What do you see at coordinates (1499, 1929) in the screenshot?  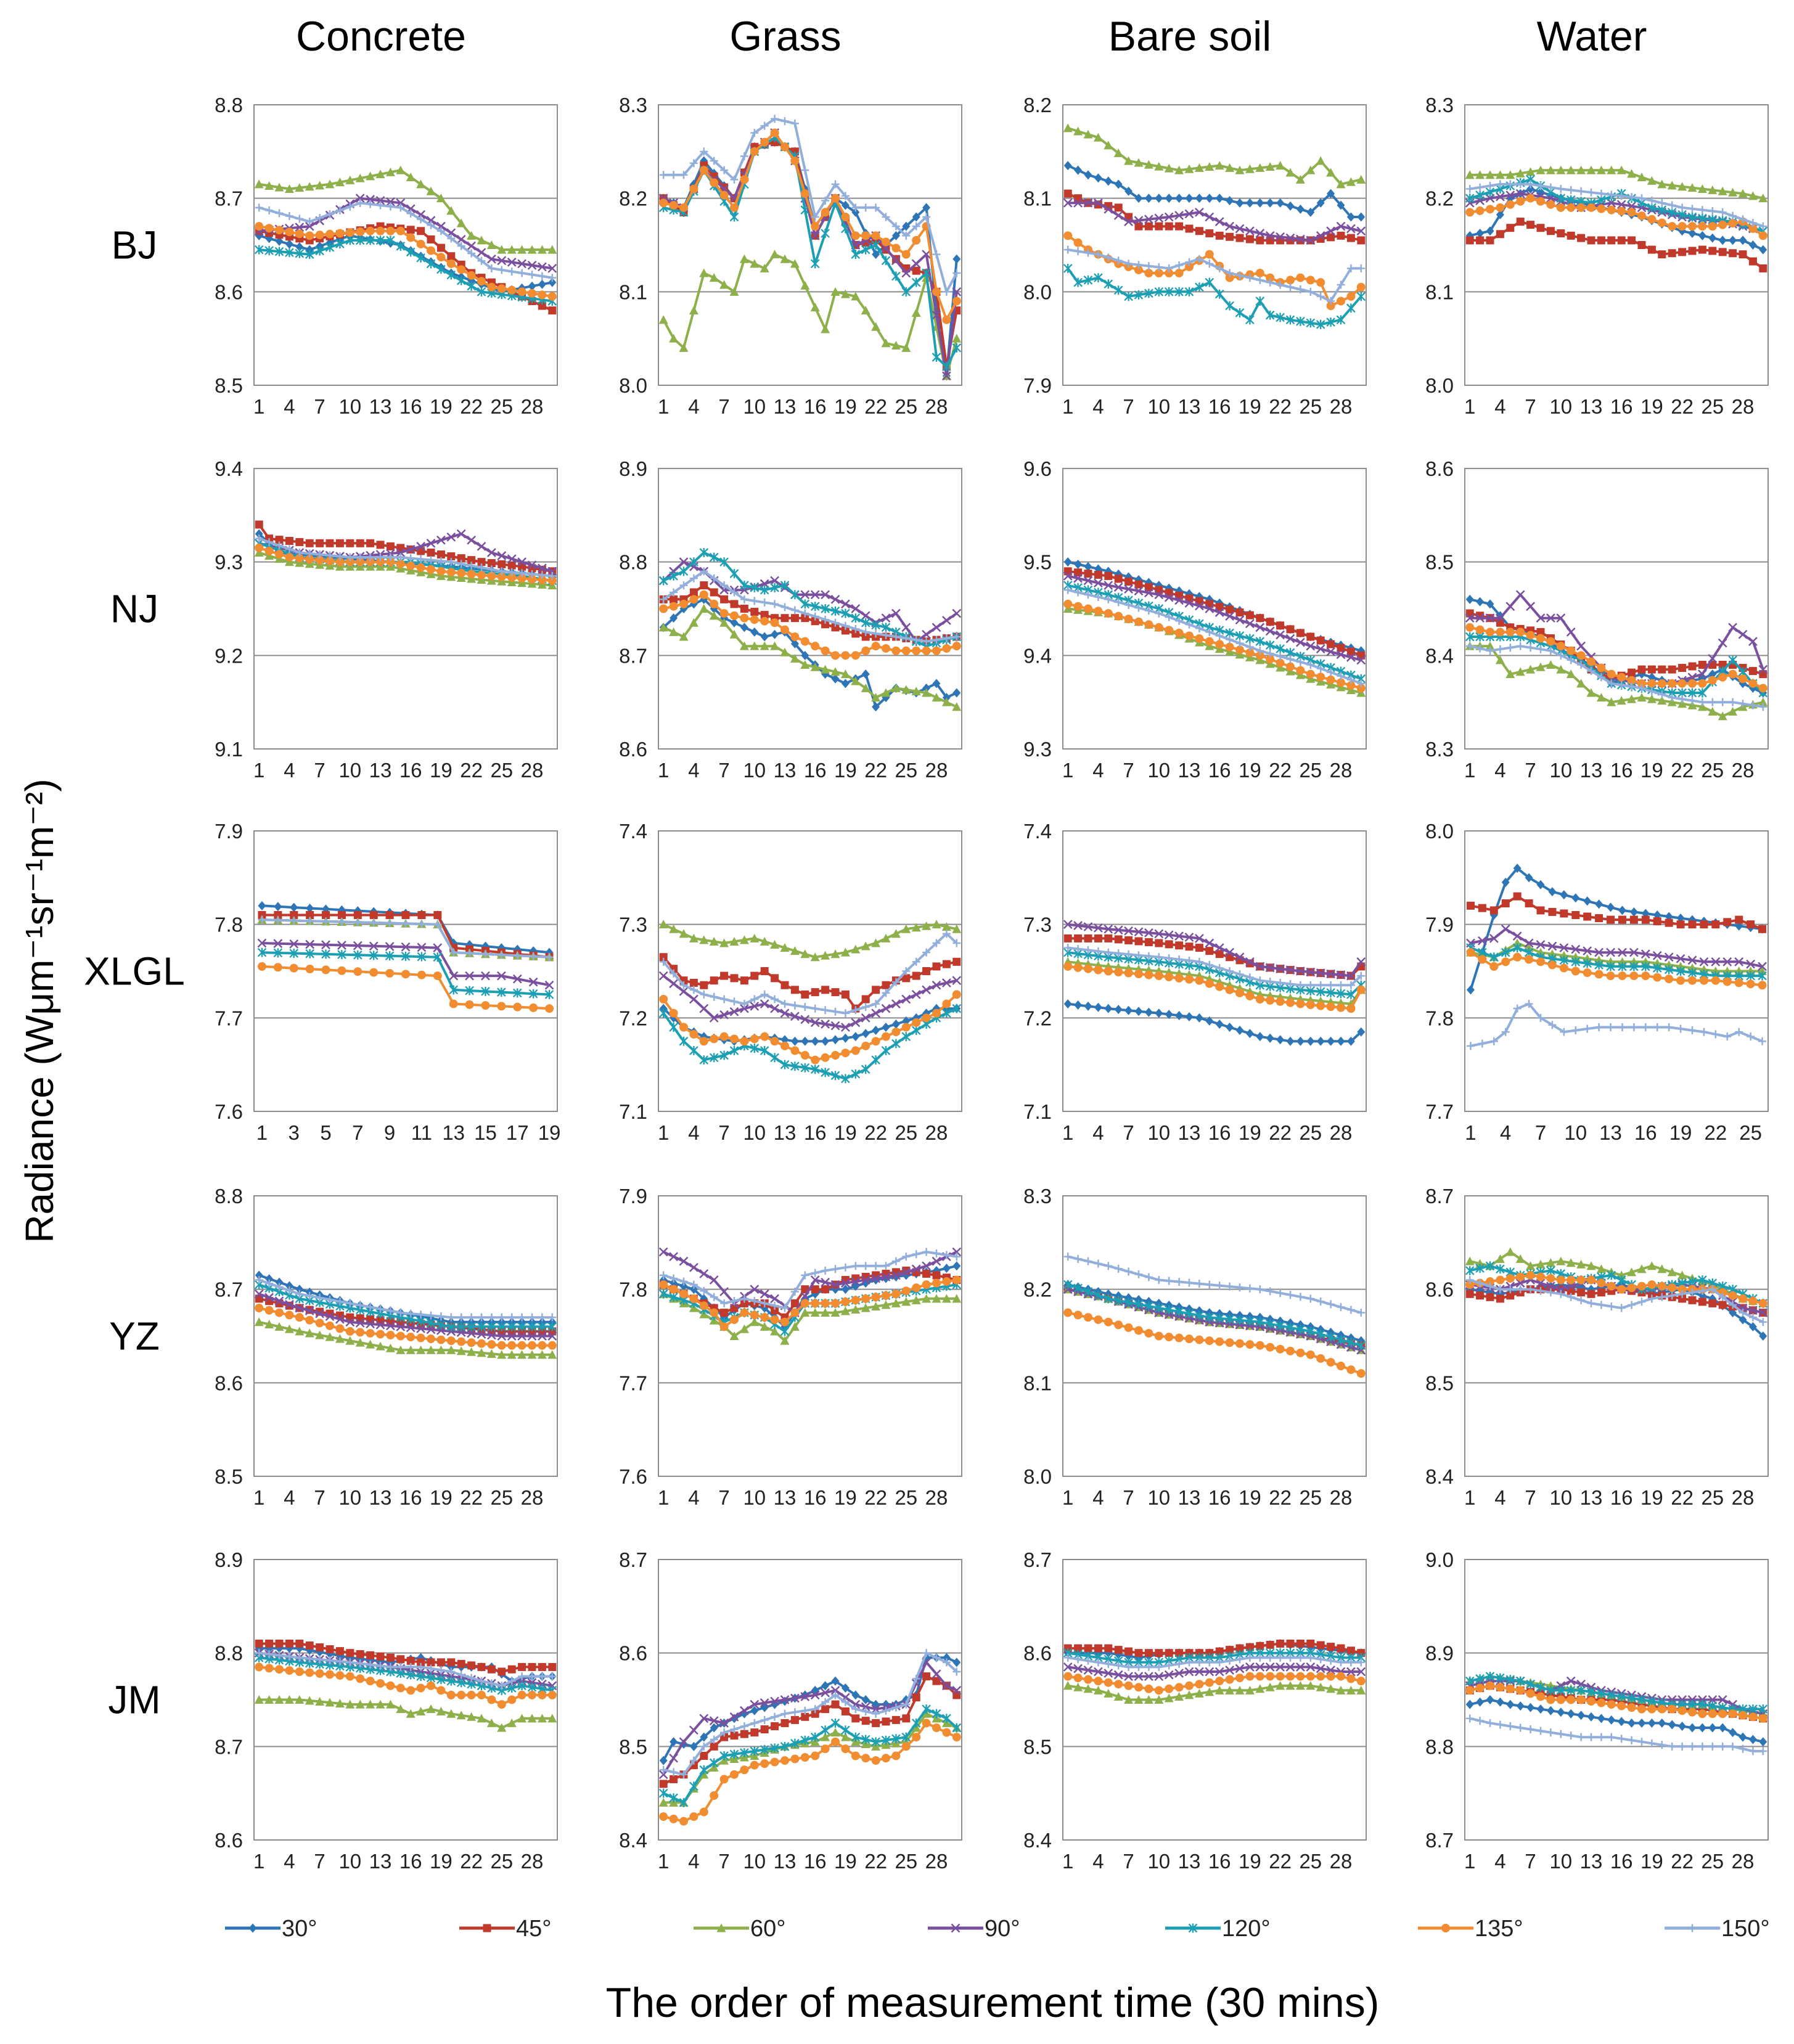 I see `legend-label: 135°` at bounding box center [1499, 1929].